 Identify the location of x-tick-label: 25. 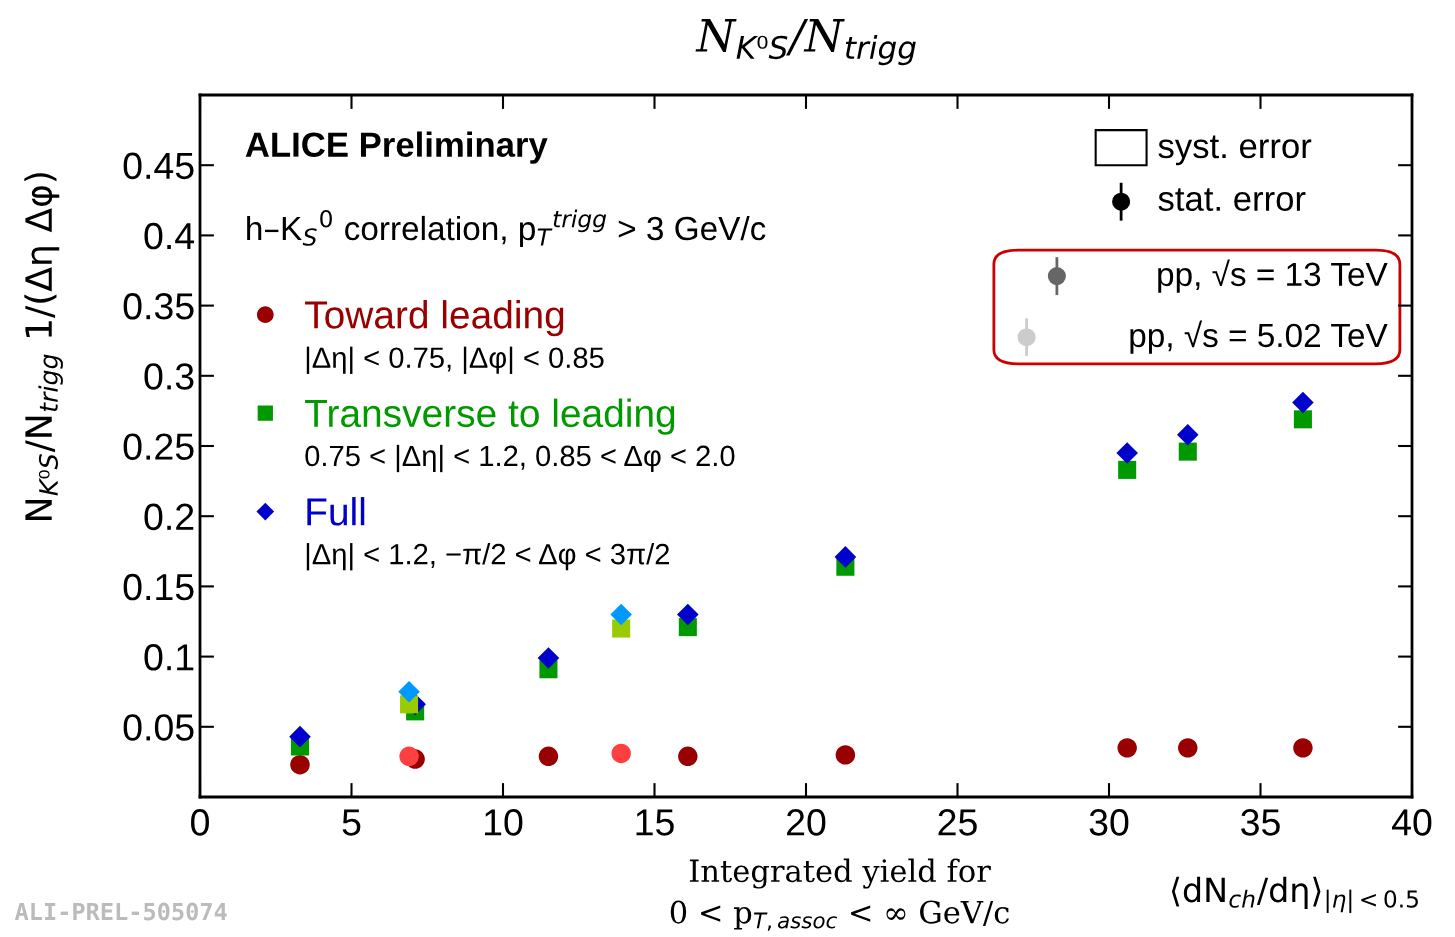
(957, 822).